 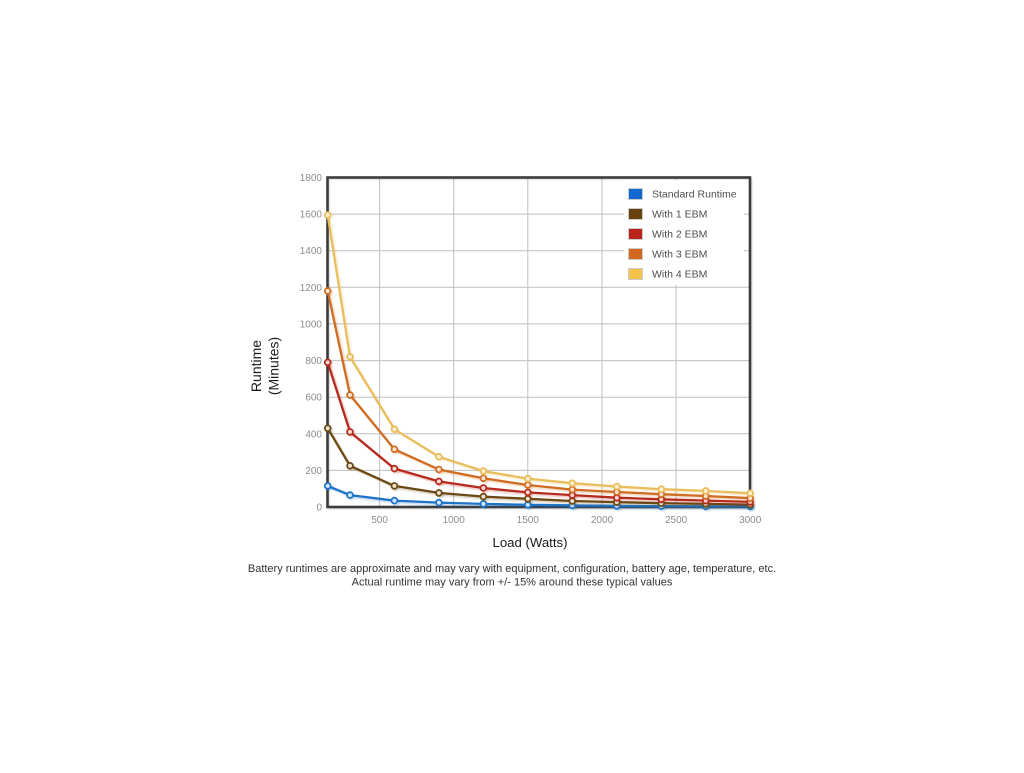 I want to click on svg-text: 1400, so click(x=311, y=251).